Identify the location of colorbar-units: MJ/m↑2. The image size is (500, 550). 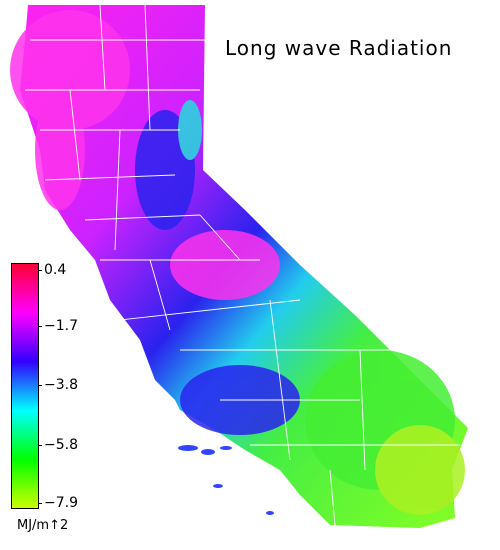
(43, 525).